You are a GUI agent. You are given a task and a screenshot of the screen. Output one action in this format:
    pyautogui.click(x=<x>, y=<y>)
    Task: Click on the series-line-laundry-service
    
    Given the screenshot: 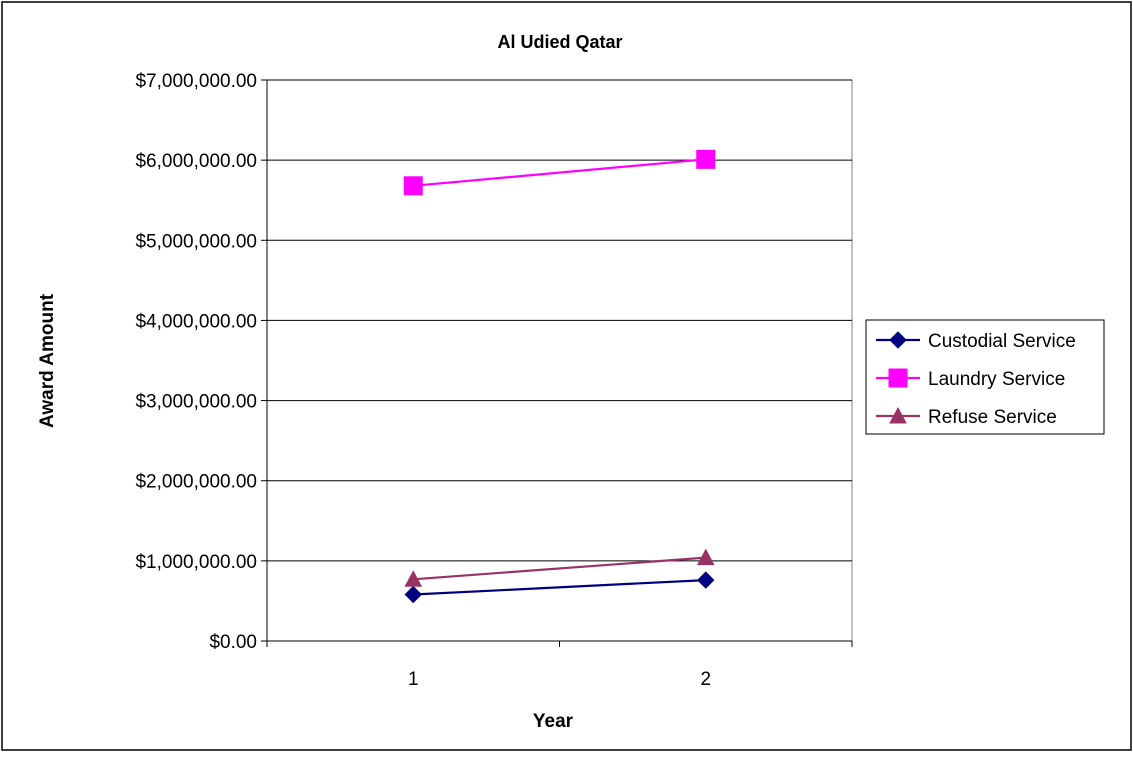 What is the action you would take?
    pyautogui.click(x=559, y=172)
    